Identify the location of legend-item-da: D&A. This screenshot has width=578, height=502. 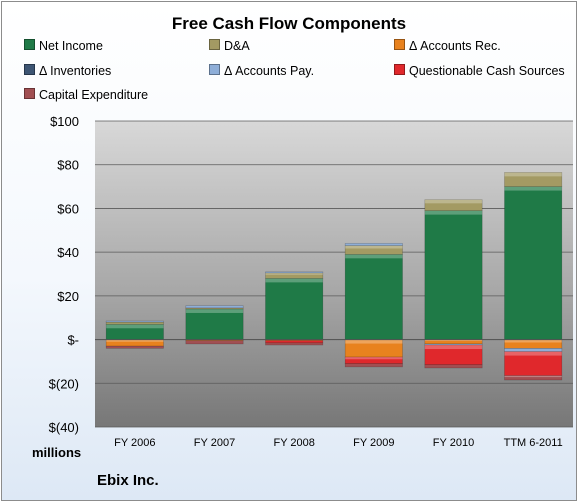
(229, 46).